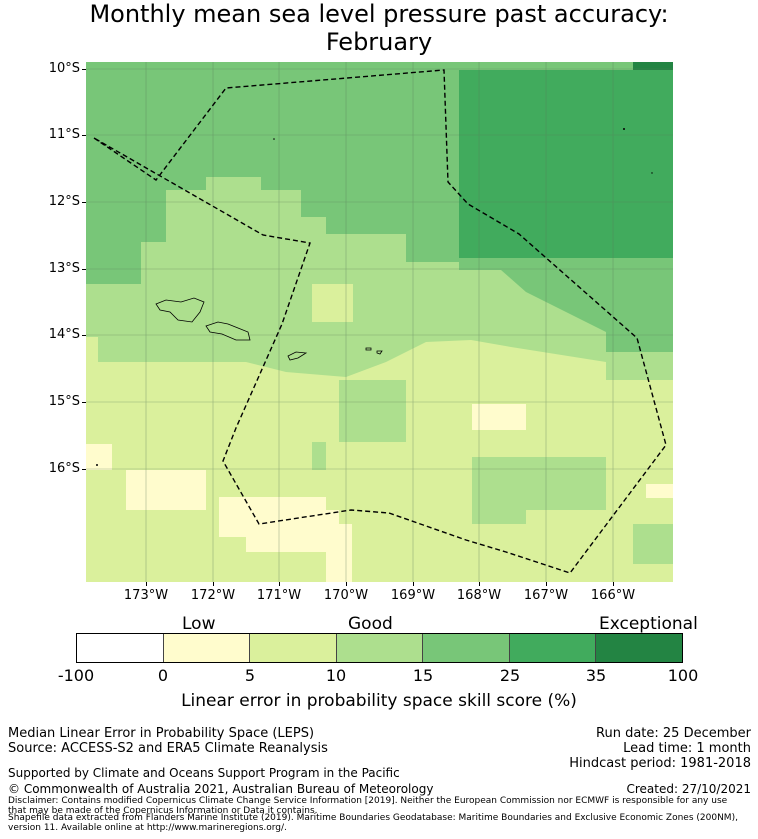 The image size is (758, 839). Describe the element at coordinates (683, 675) in the screenshot. I see `colorbar-tick: 100` at that location.